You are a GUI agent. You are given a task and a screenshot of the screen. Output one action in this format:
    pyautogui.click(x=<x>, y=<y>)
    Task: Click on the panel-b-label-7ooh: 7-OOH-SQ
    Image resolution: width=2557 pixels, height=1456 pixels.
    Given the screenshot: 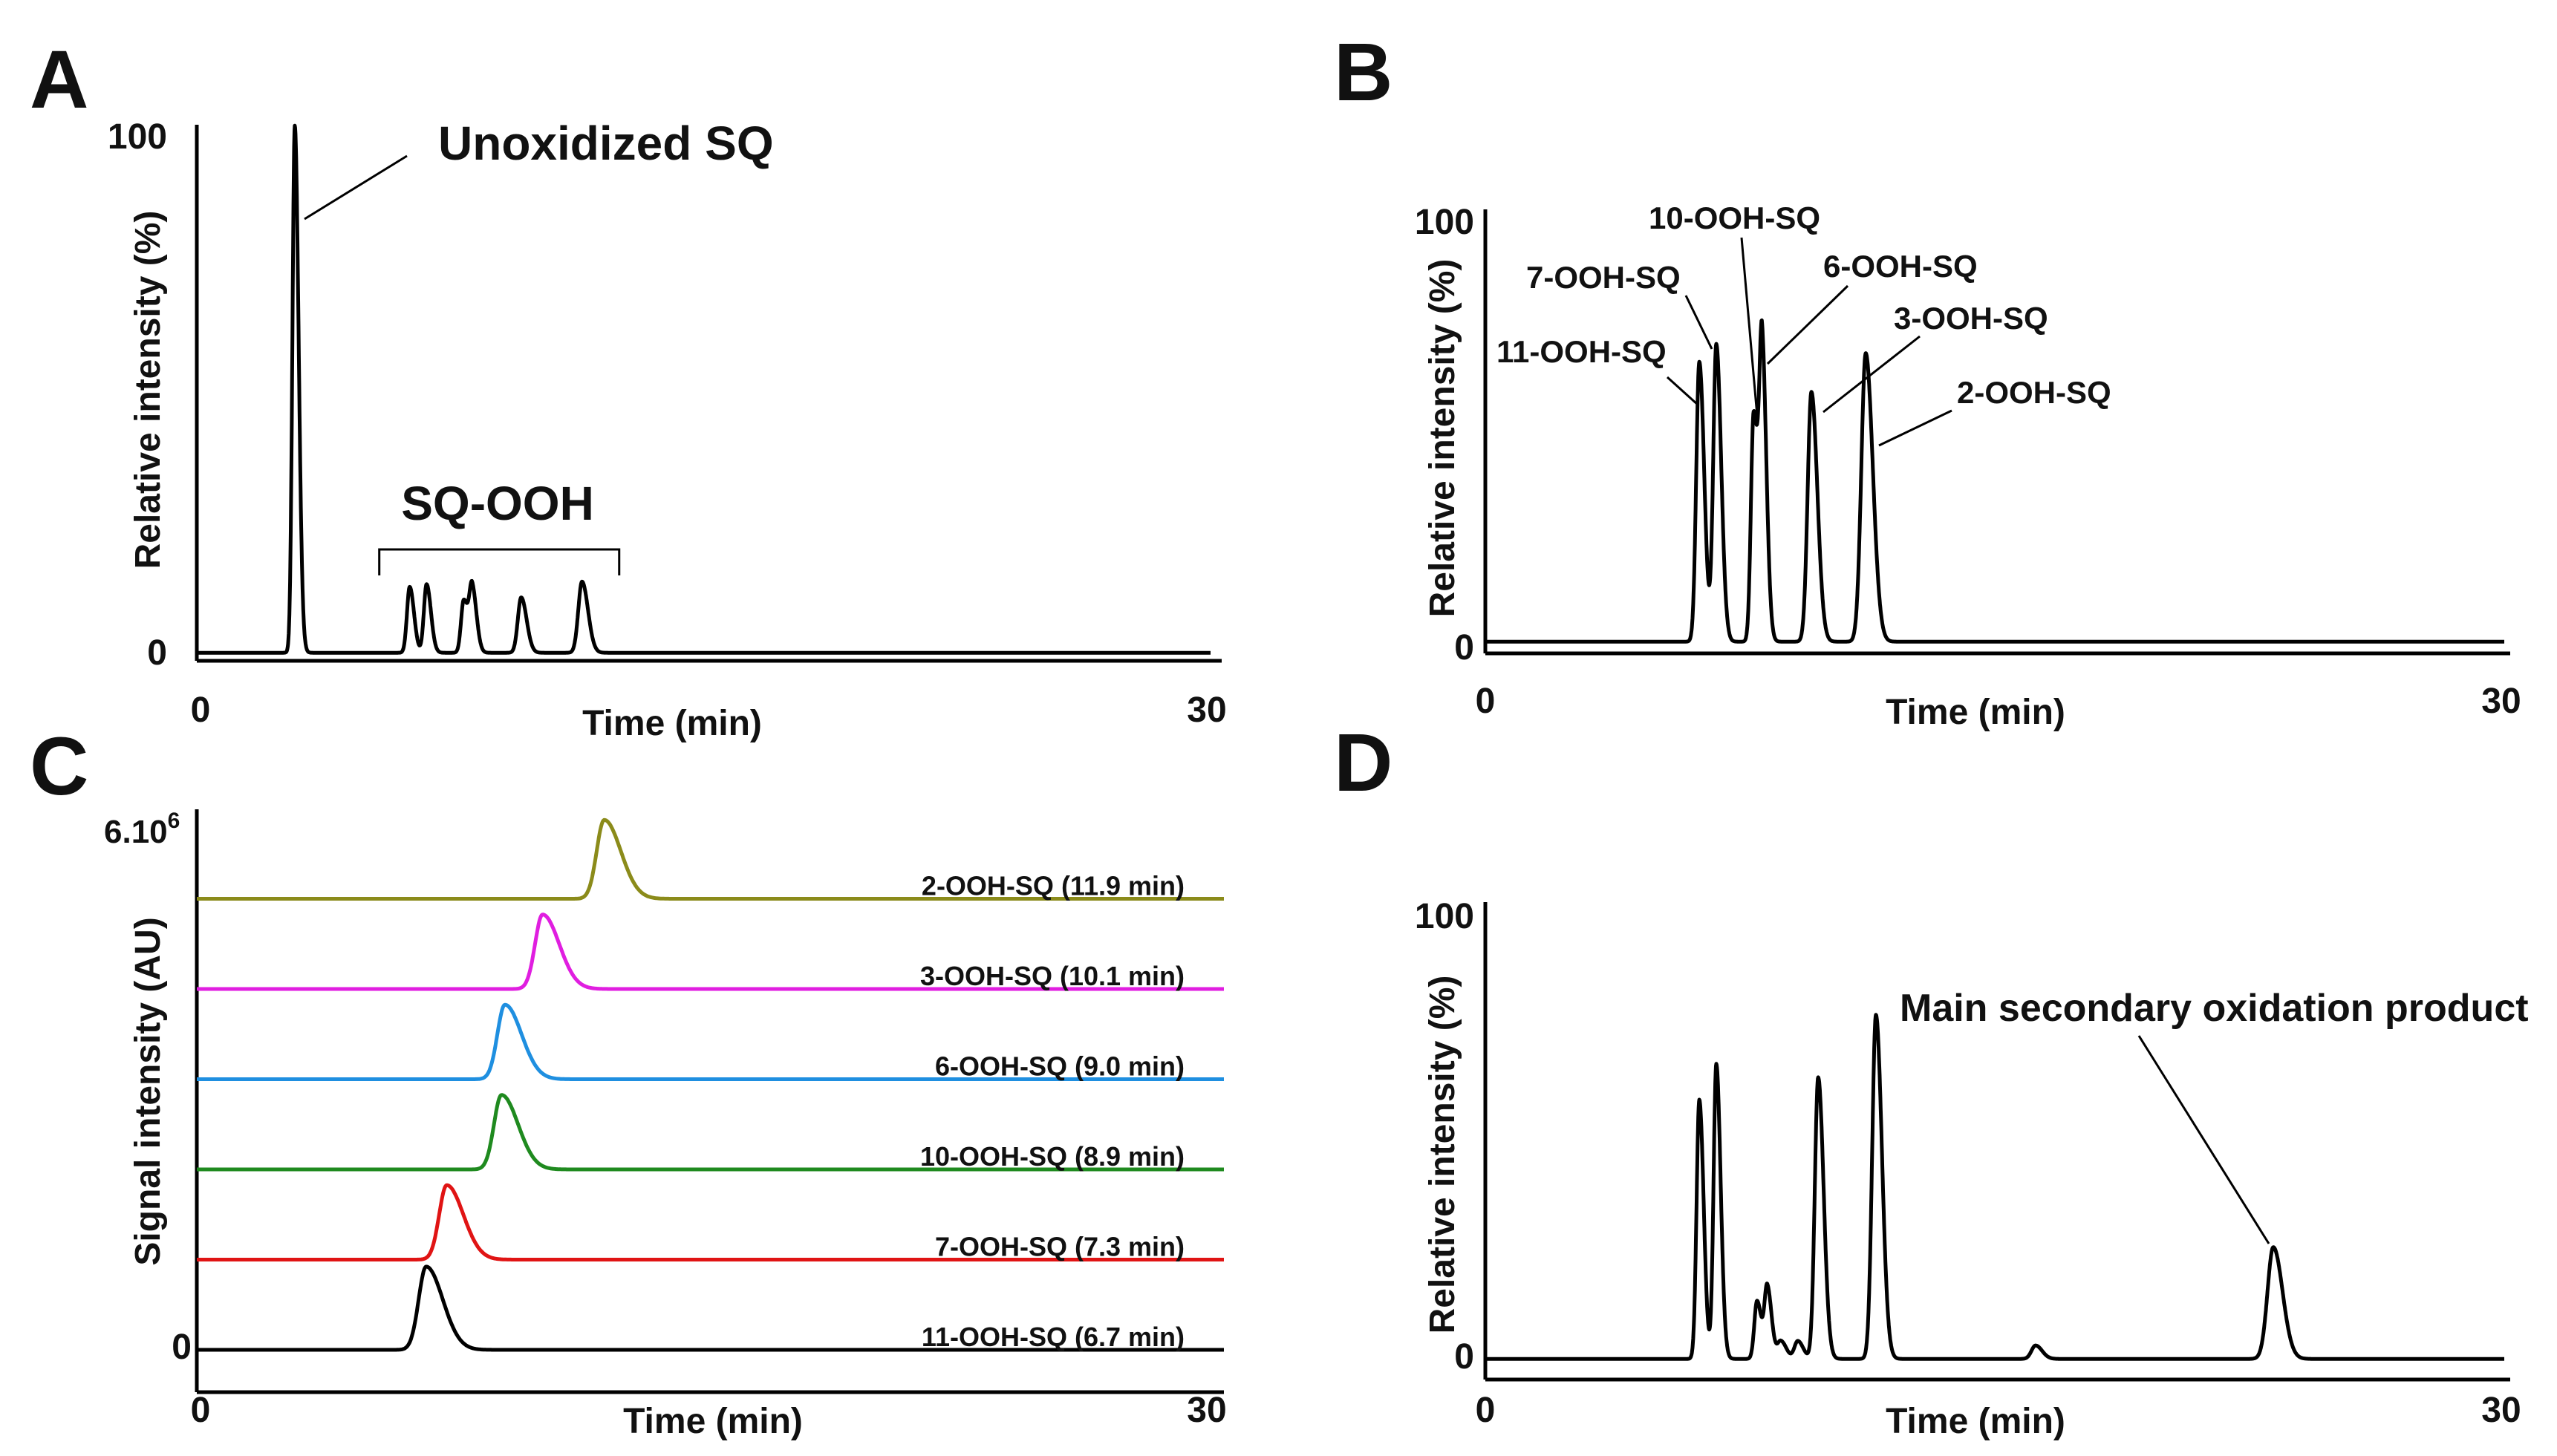 What is the action you would take?
    pyautogui.click(x=1603, y=277)
    